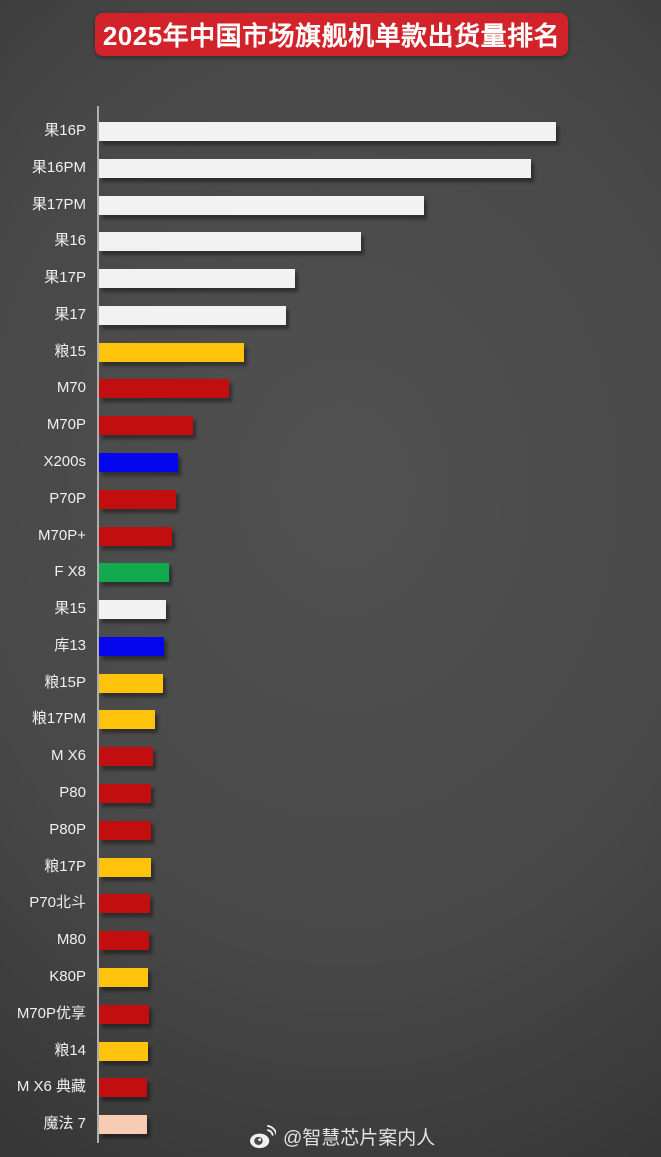 The image size is (661, 1157). Describe the element at coordinates (330, 719) in the screenshot. I see `bar-row: 粮17PM` at that location.